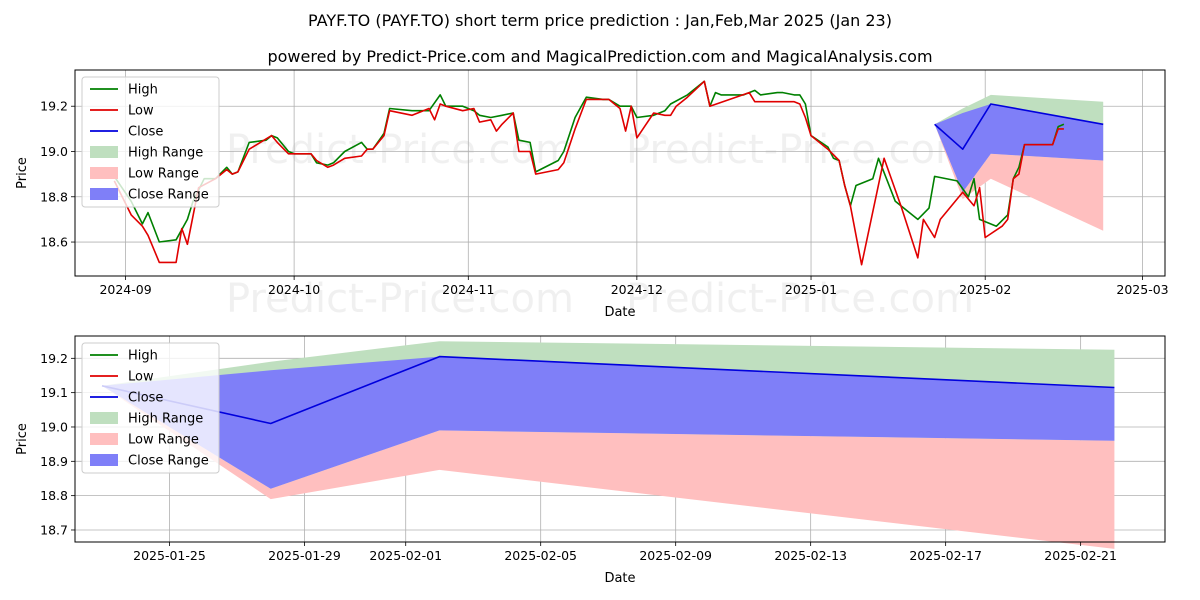 This screenshot has height=600, width=1200. What do you see at coordinates (1019, 177) in the screenshot?
I see `low-range-area` at bounding box center [1019, 177].